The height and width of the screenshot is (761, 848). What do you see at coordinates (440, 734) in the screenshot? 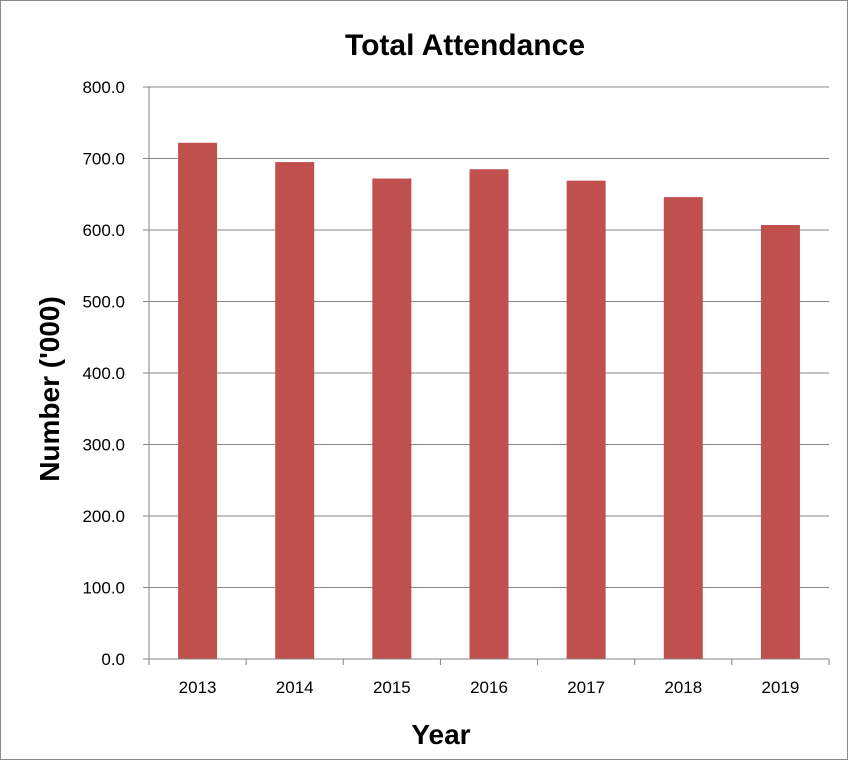
I see `x-axis-title: Year` at bounding box center [440, 734].